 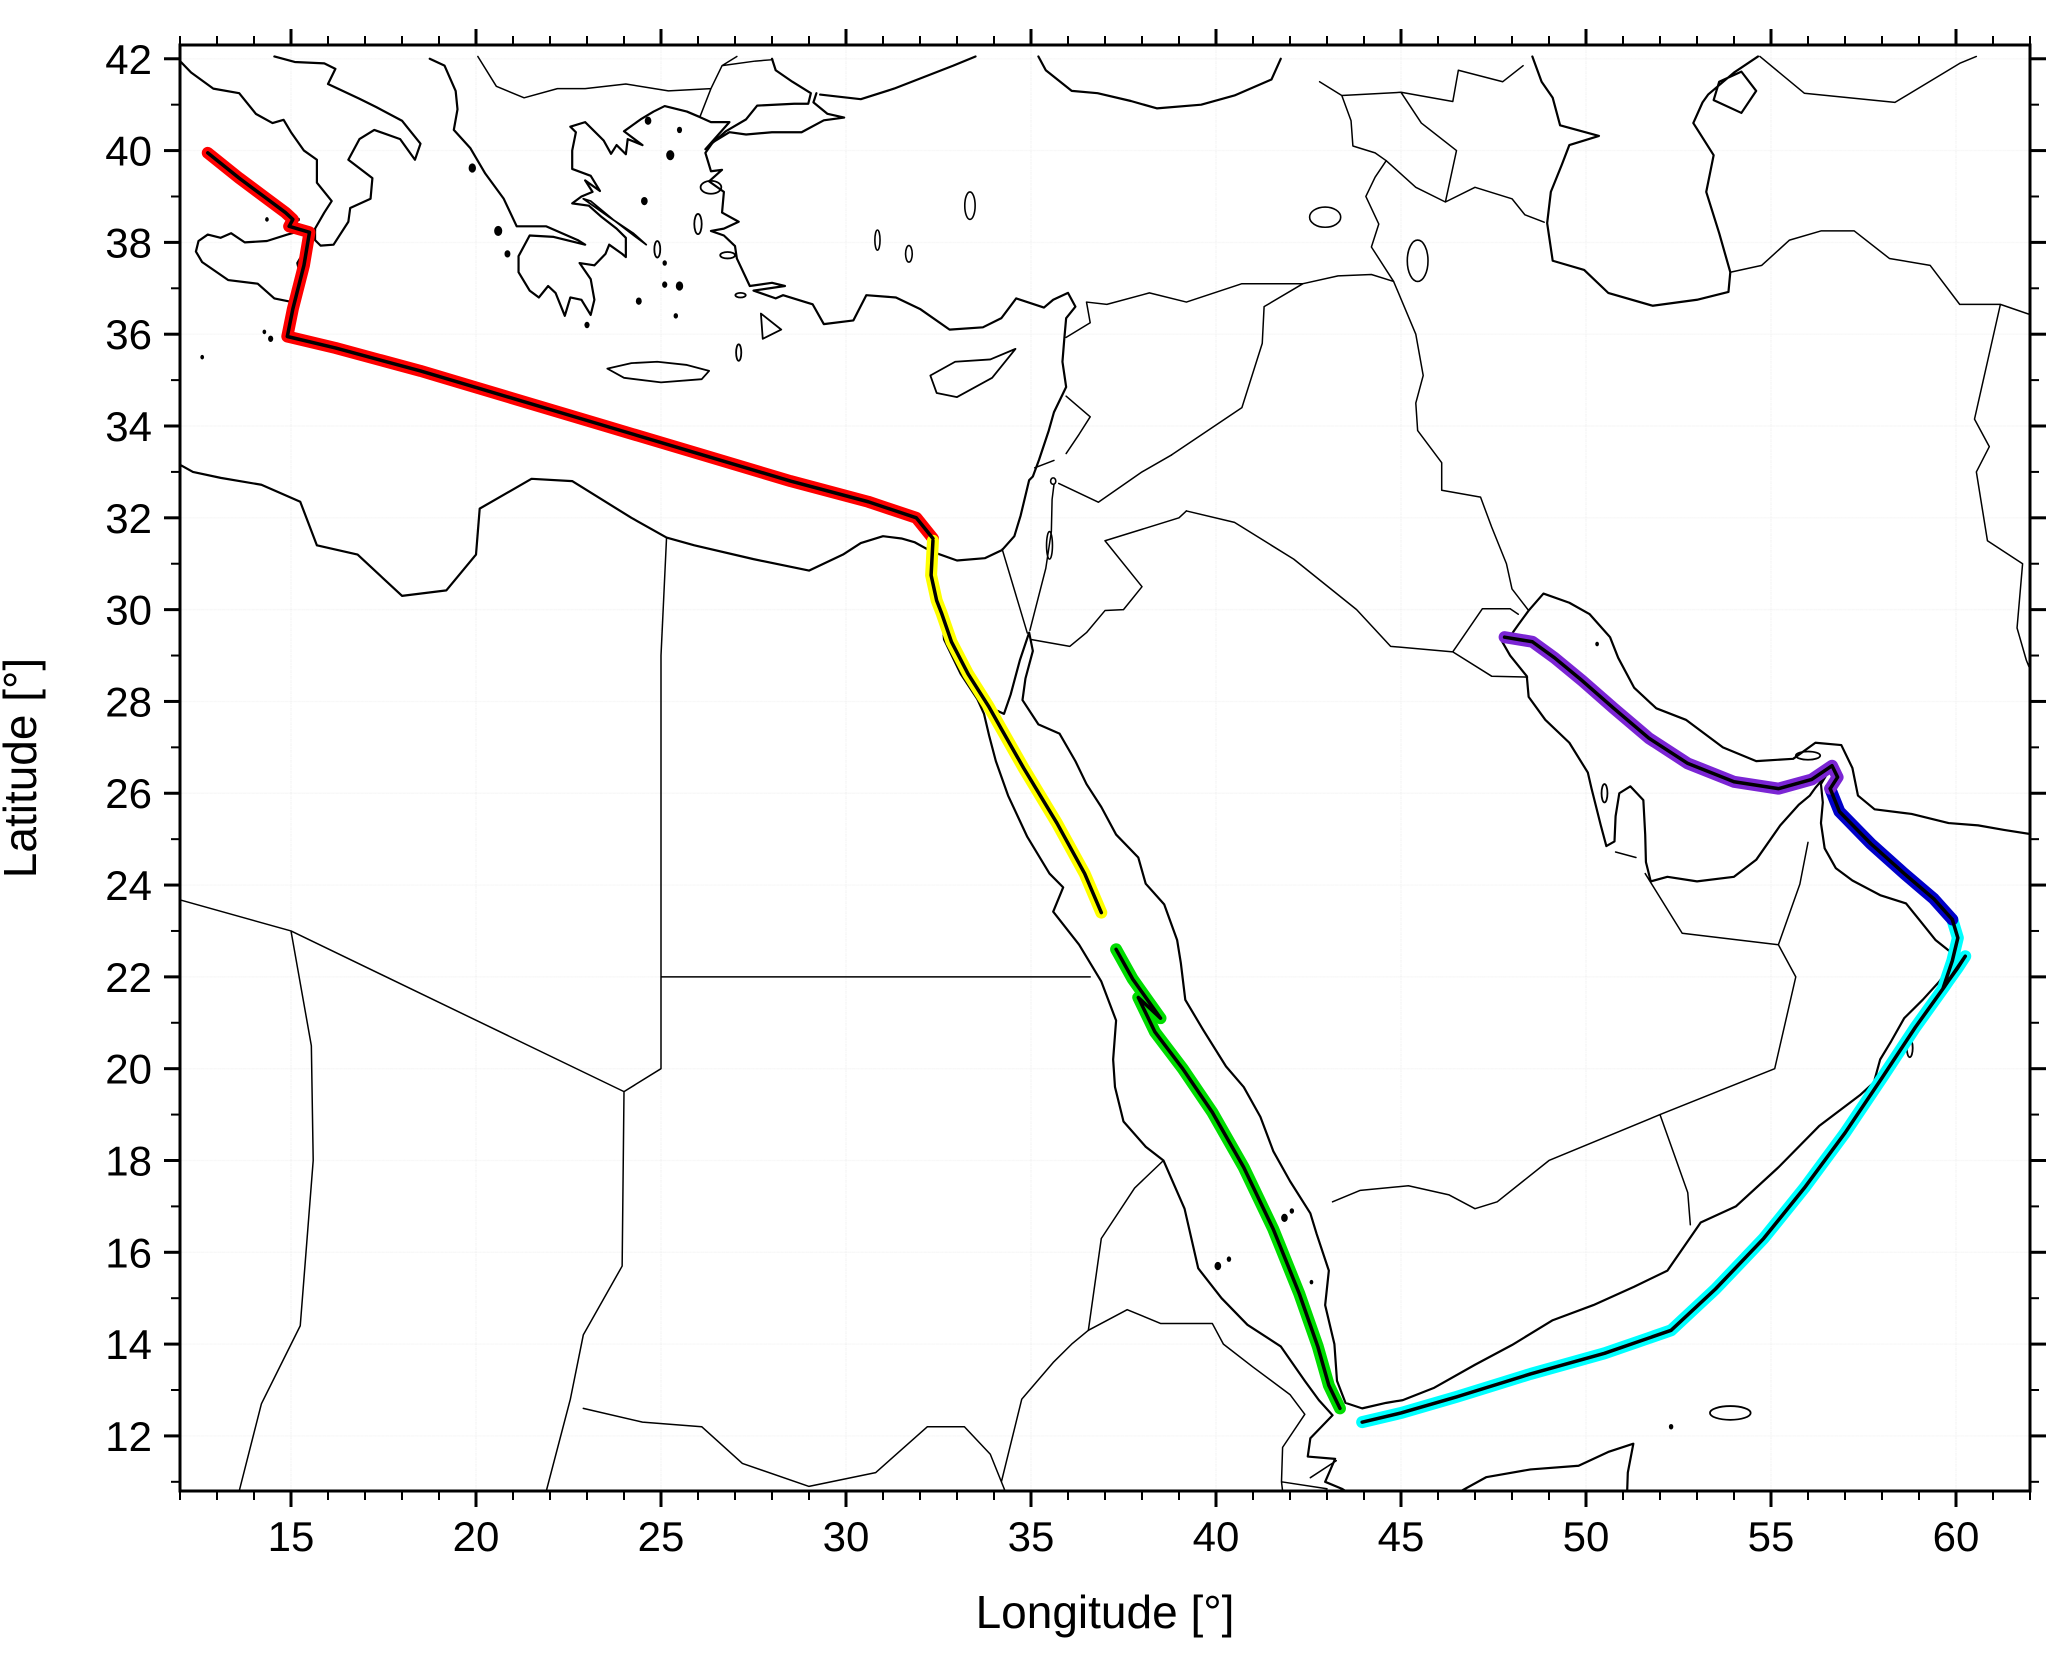 What do you see at coordinates (128, 1069) in the screenshot?
I see `y-tick-label: 20` at bounding box center [128, 1069].